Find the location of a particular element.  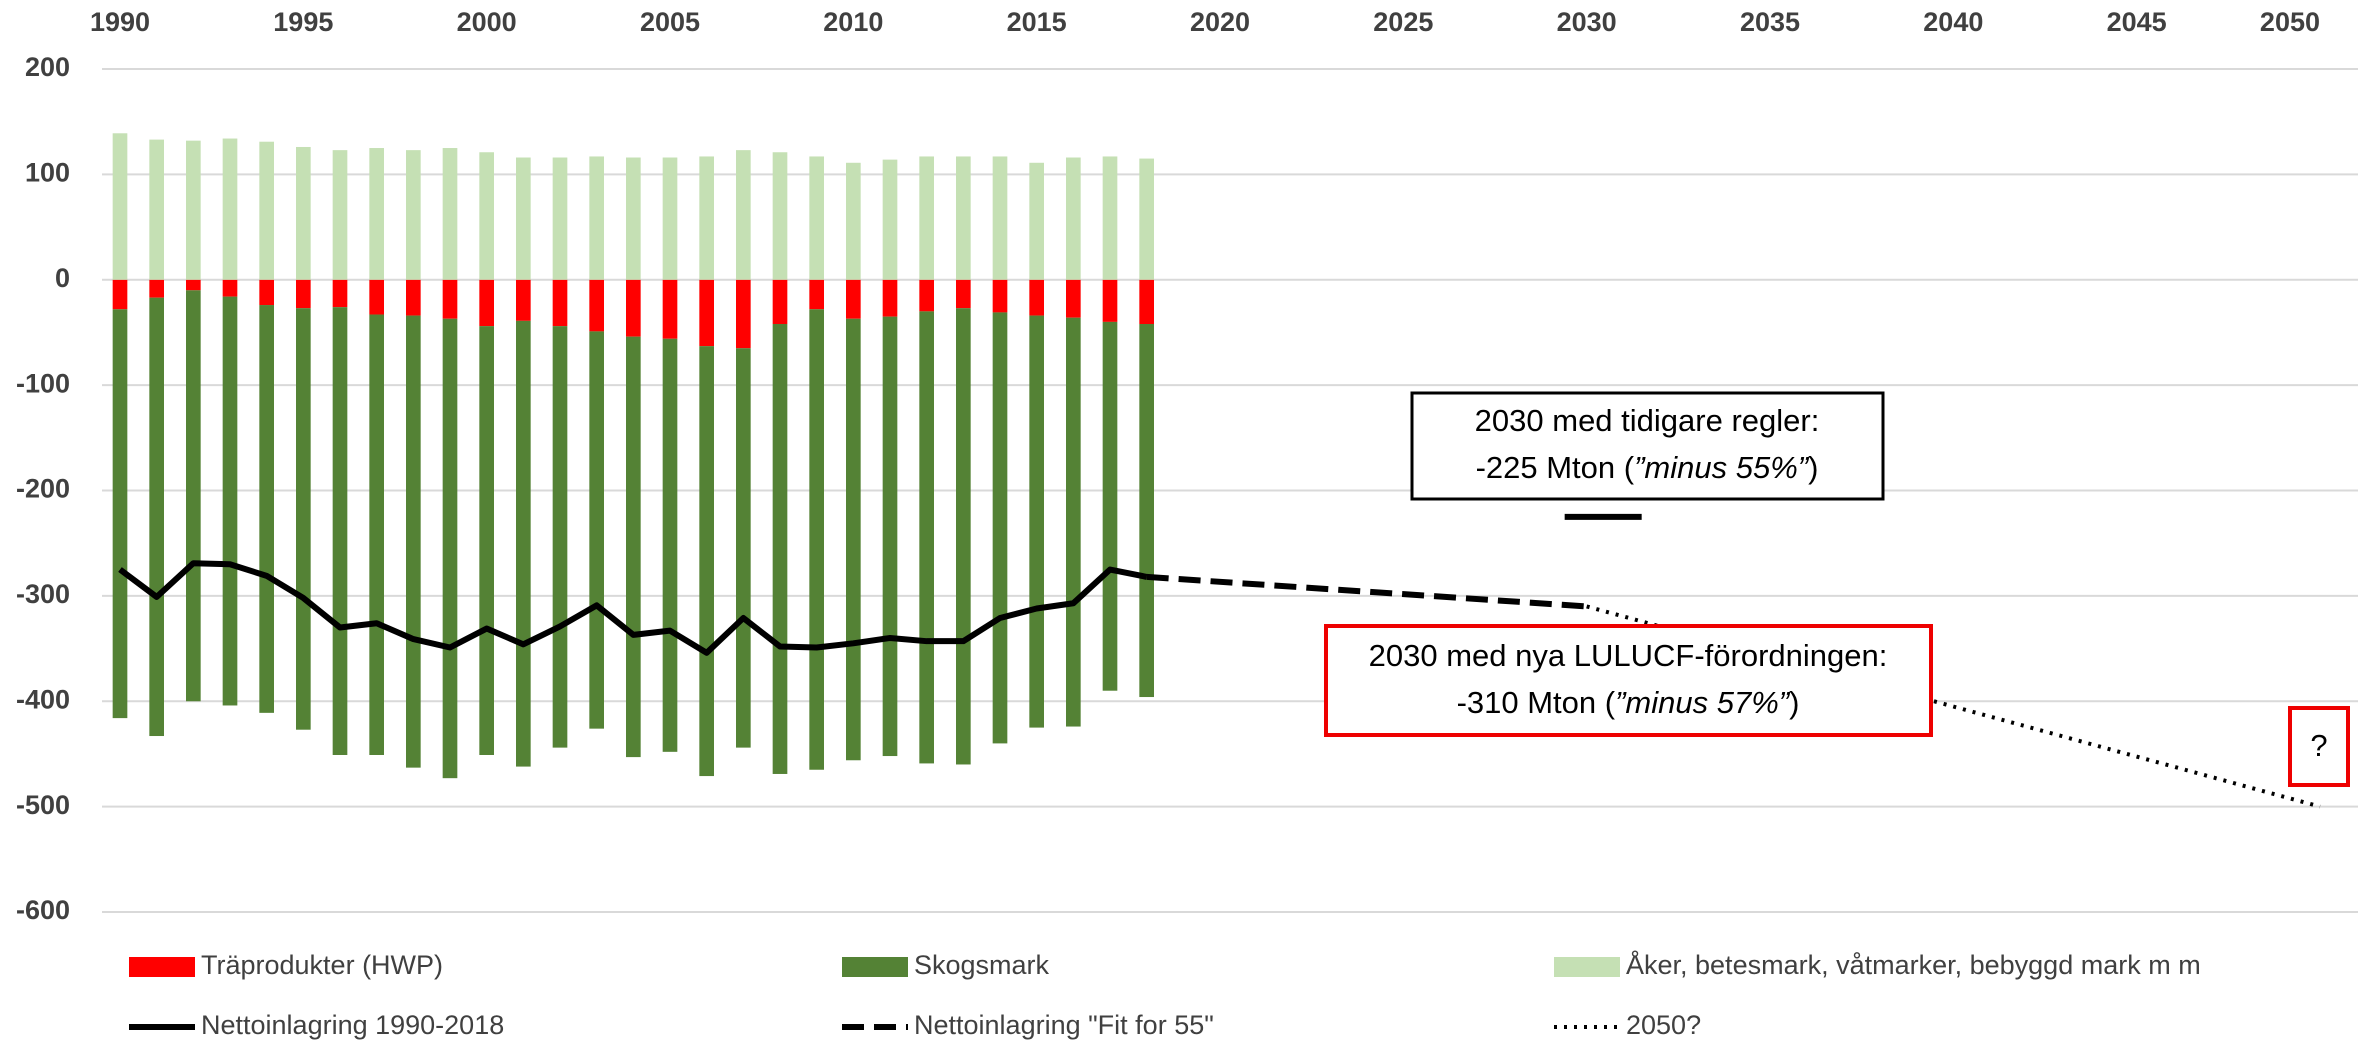

x-tick-label: 2040 is located at coordinates (1953, 22).